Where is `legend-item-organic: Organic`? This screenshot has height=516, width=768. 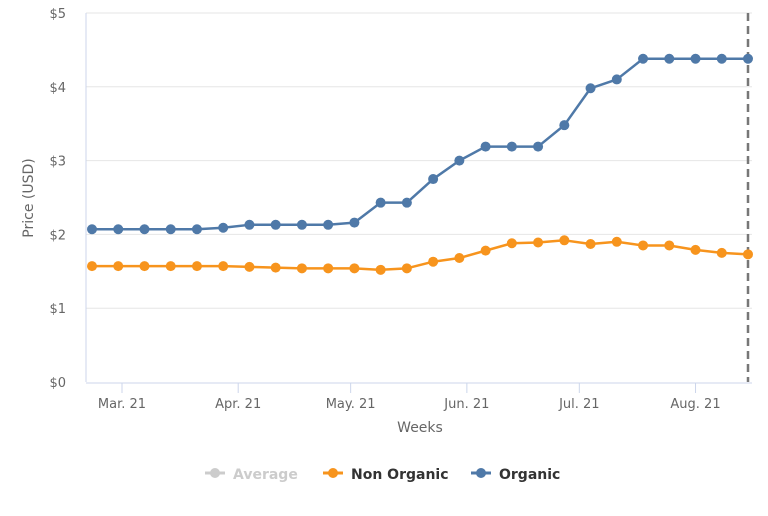
legend-item-organic: Organic is located at coordinates (515, 475).